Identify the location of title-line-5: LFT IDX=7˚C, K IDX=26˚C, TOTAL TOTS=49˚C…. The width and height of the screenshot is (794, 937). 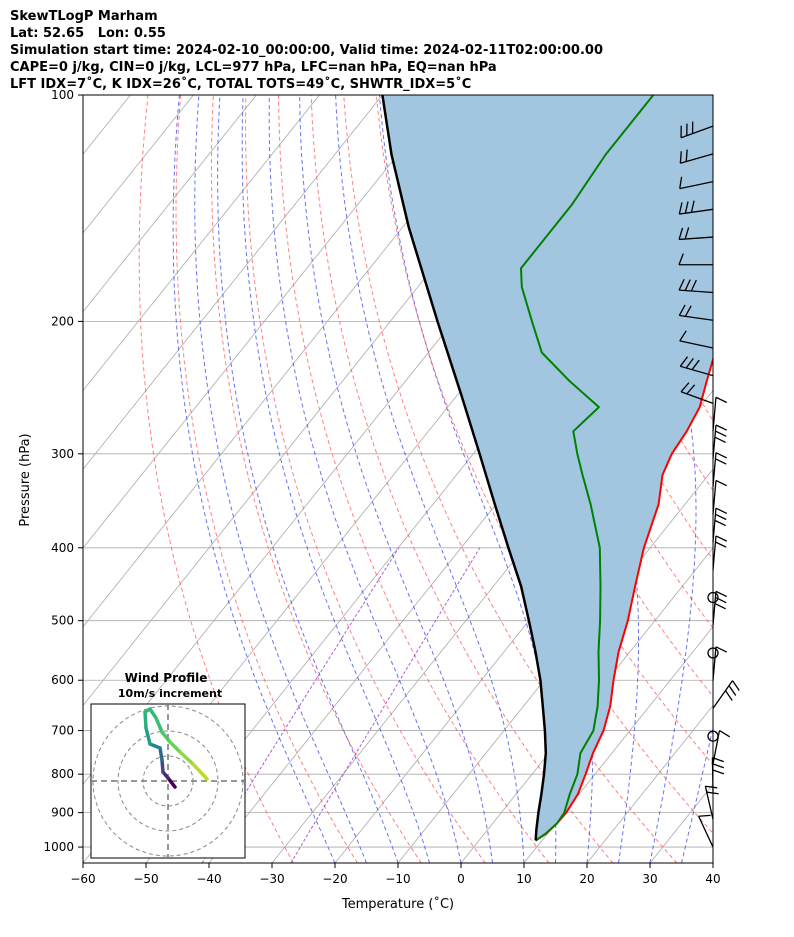
(241, 84).